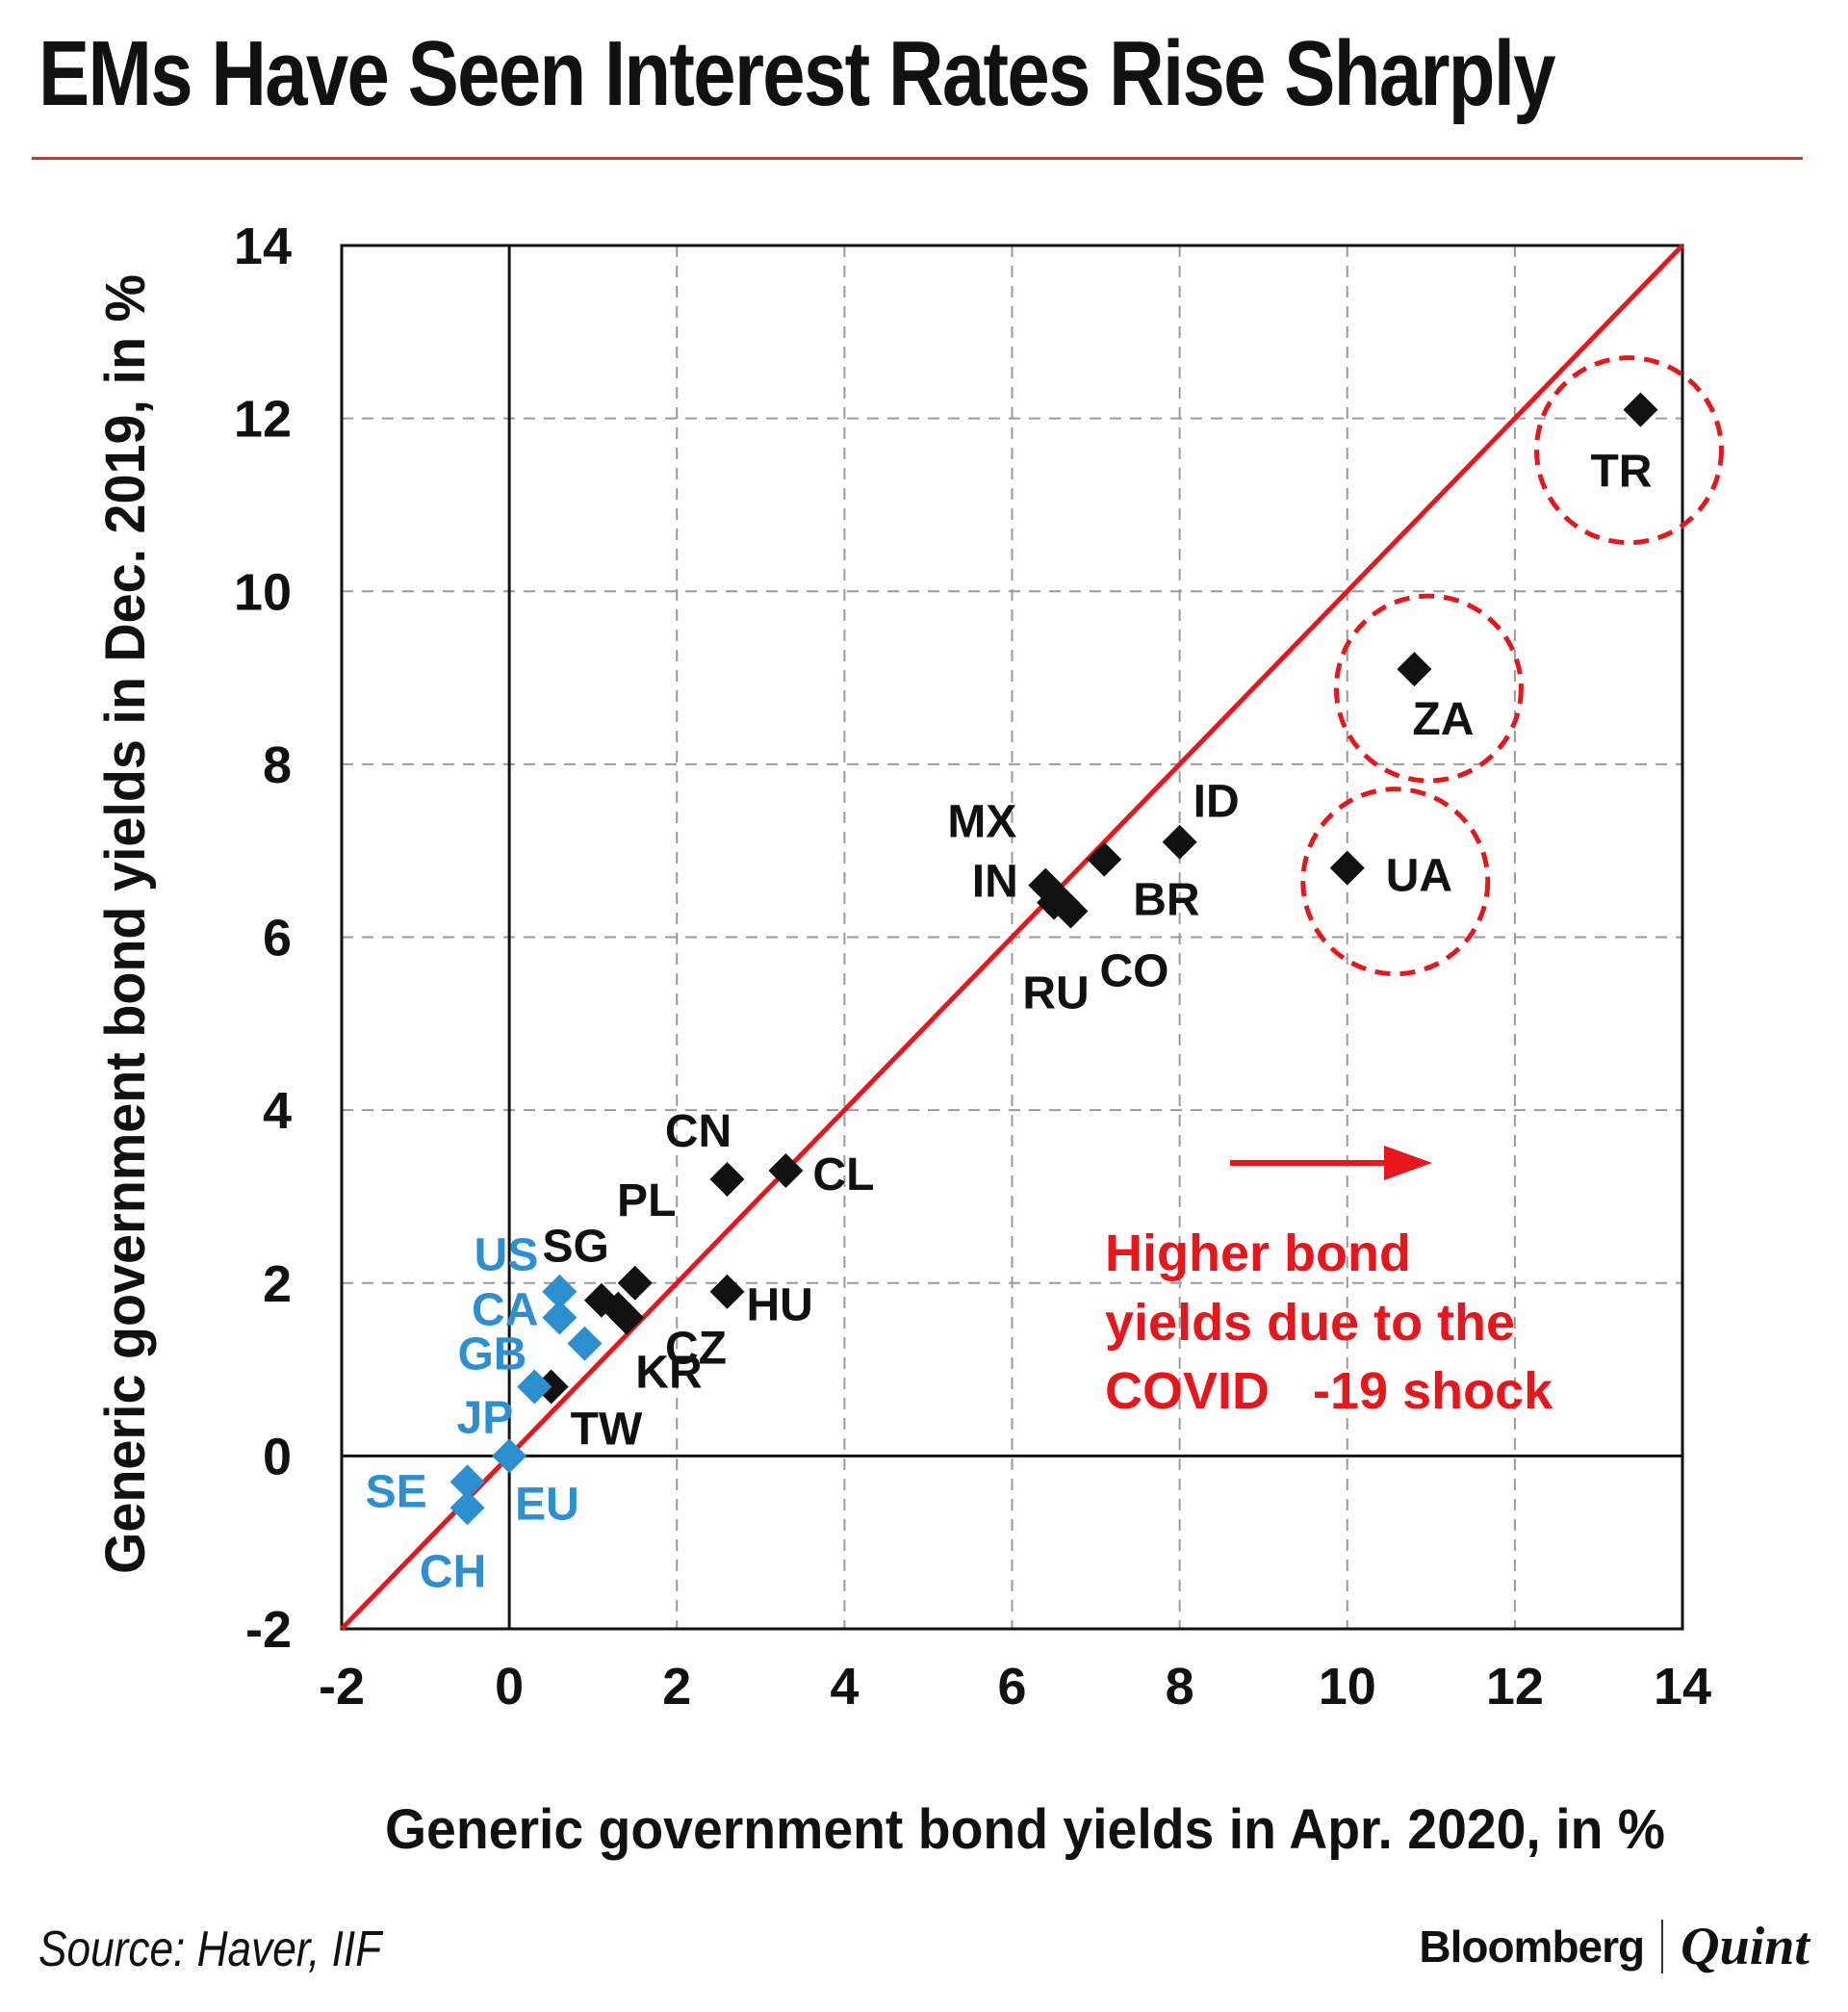 The width and height of the screenshot is (1848, 2012). I want to click on highlight-circle-tr, so click(1628, 451).